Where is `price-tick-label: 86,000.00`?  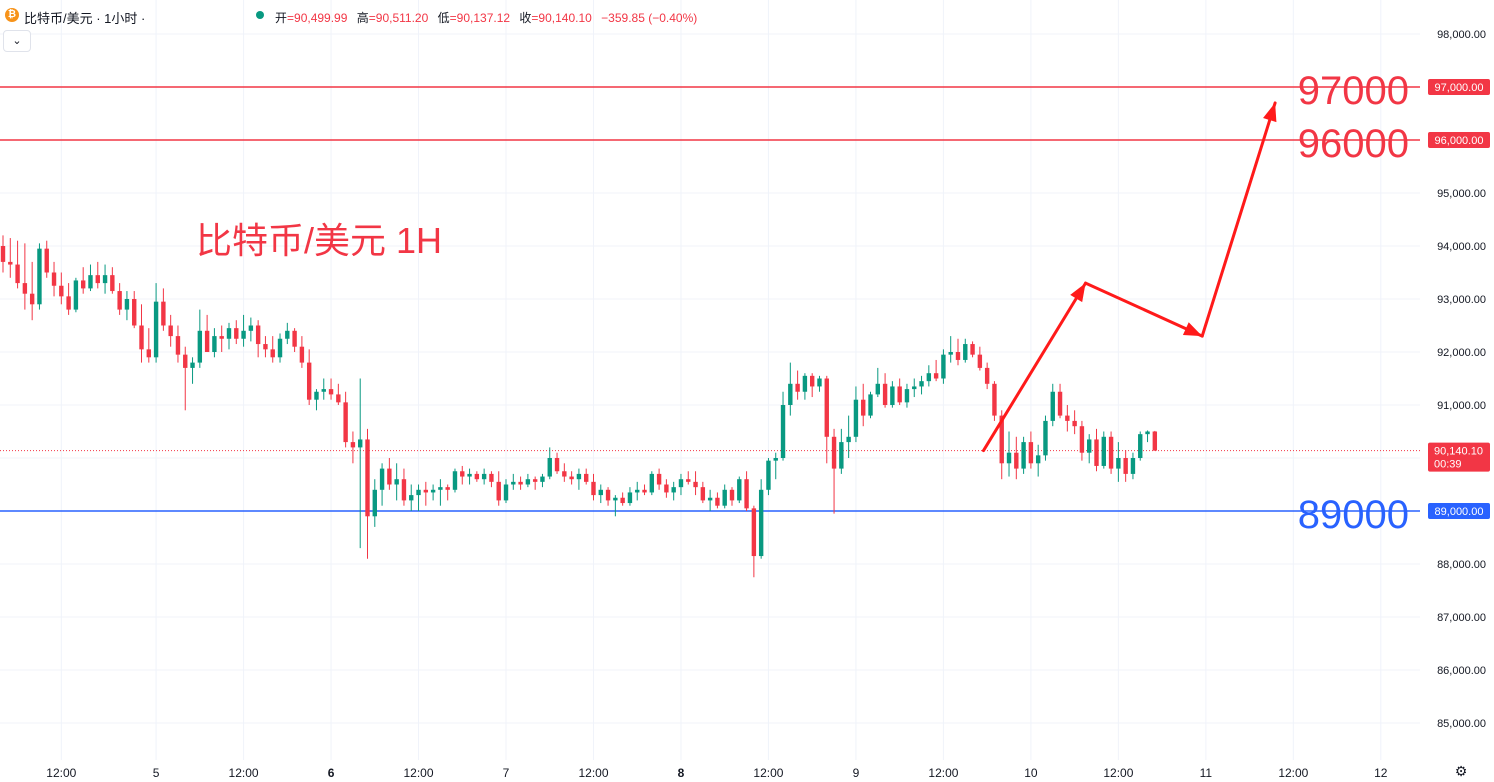 price-tick-label: 86,000.00 is located at coordinates (1461, 671).